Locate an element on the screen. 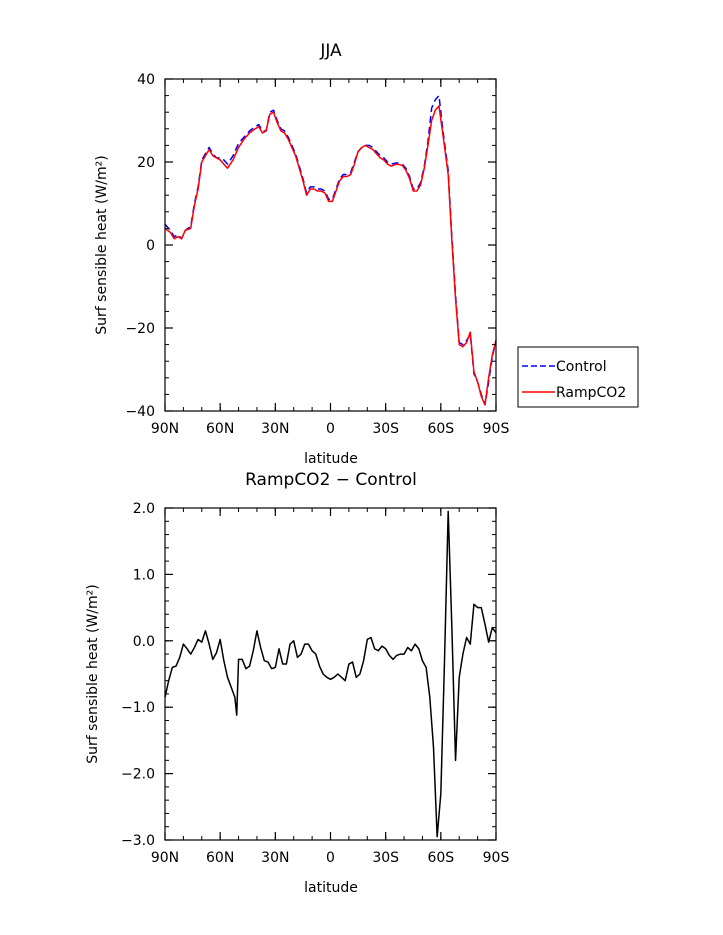 This screenshot has height=935, width=723. y-tick-label: −1.0 is located at coordinates (138, 708).